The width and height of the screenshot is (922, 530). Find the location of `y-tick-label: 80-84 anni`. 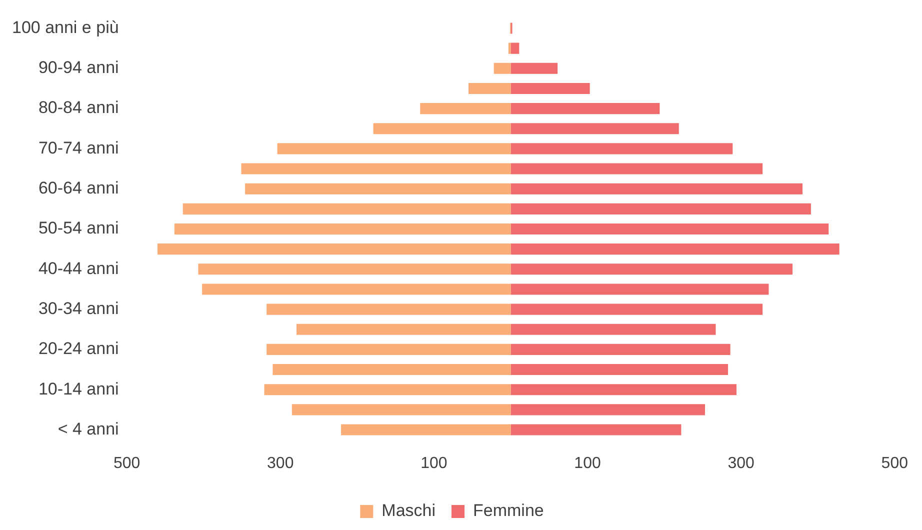

y-tick-label: 80-84 anni is located at coordinates (78, 108).